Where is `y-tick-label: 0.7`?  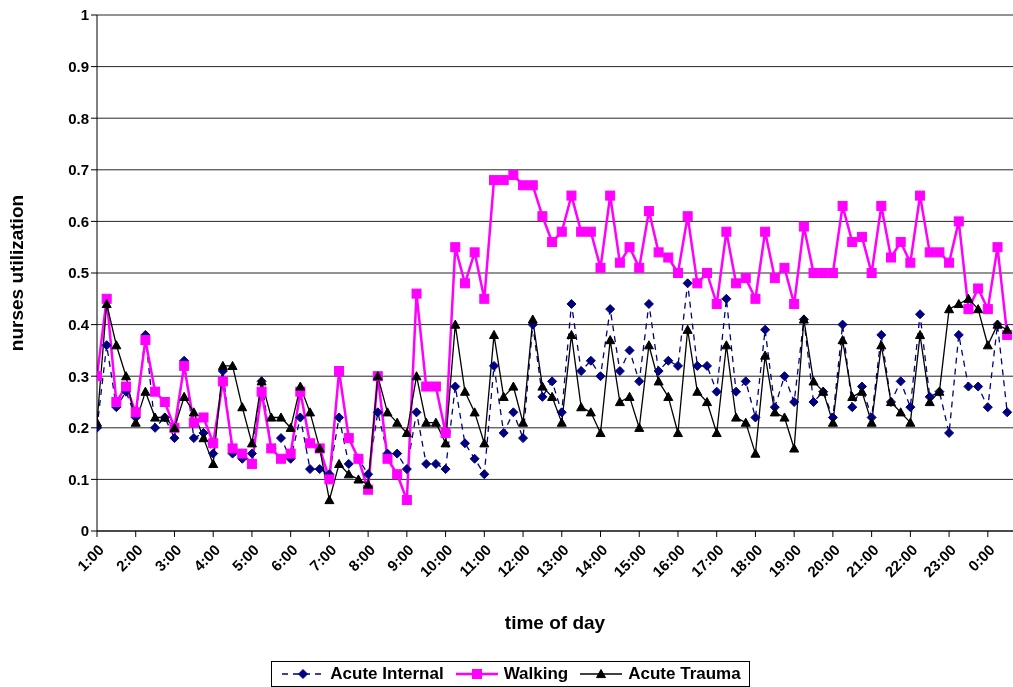
y-tick-label: 0.7 is located at coordinates (78, 170).